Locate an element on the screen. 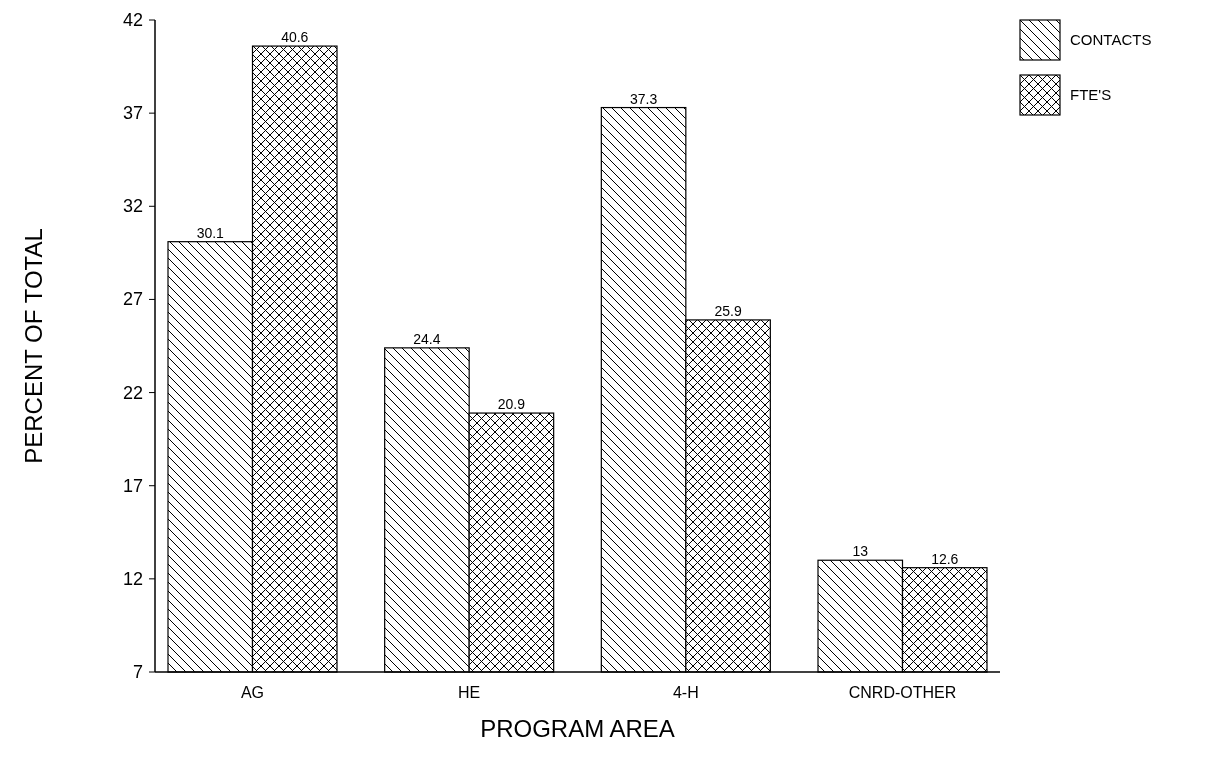 The width and height of the screenshot is (1228, 757). y-tick-label: 17 is located at coordinates (132, 485).